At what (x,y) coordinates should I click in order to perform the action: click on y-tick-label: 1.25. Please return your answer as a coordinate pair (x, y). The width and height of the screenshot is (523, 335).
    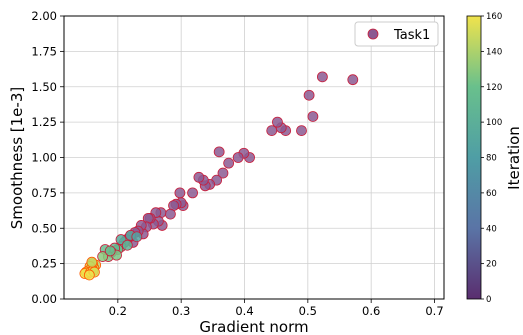
    Looking at the image, I should click on (44, 122).